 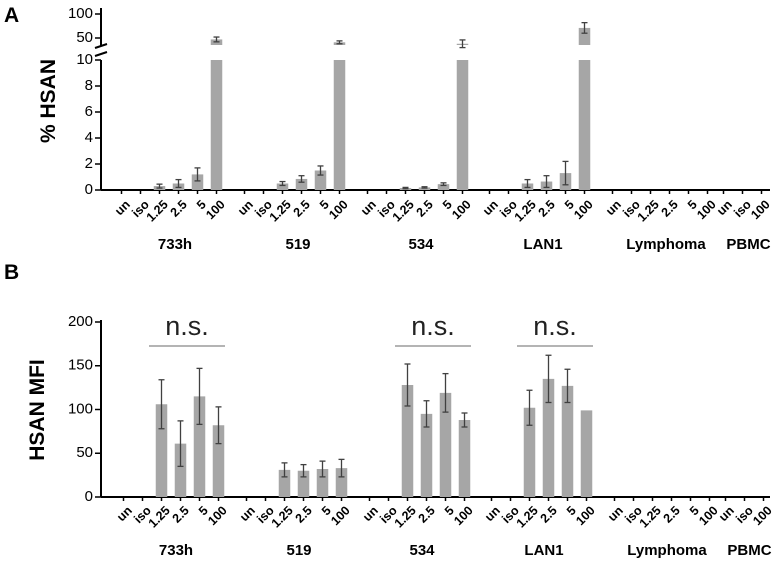 I want to click on panel-a-y-tick-label: 50, so click(x=84, y=37).